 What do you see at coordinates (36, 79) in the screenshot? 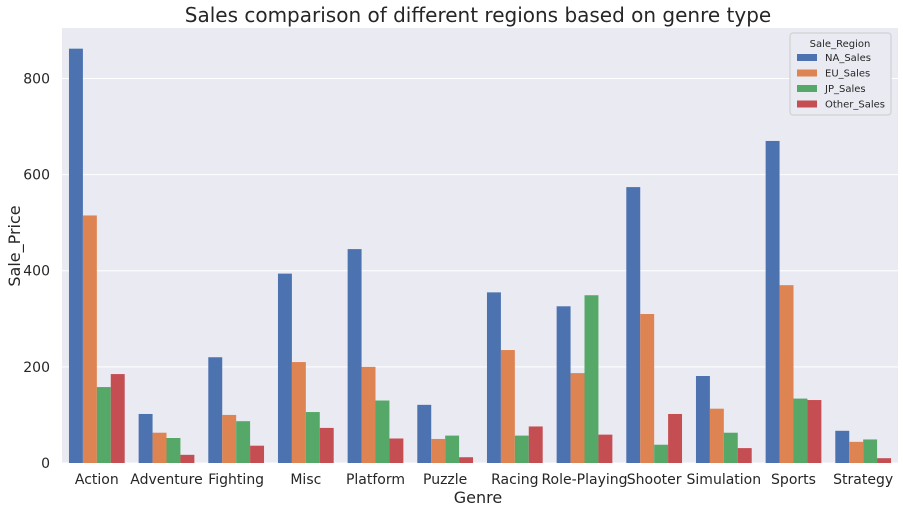
I see `y-tick-label: 800` at bounding box center [36, 79].